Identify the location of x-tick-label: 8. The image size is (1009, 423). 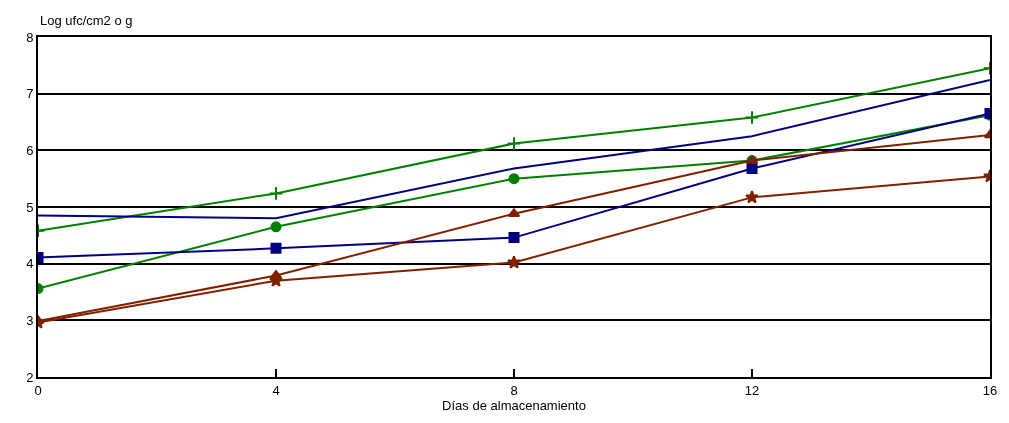
(514, 390).